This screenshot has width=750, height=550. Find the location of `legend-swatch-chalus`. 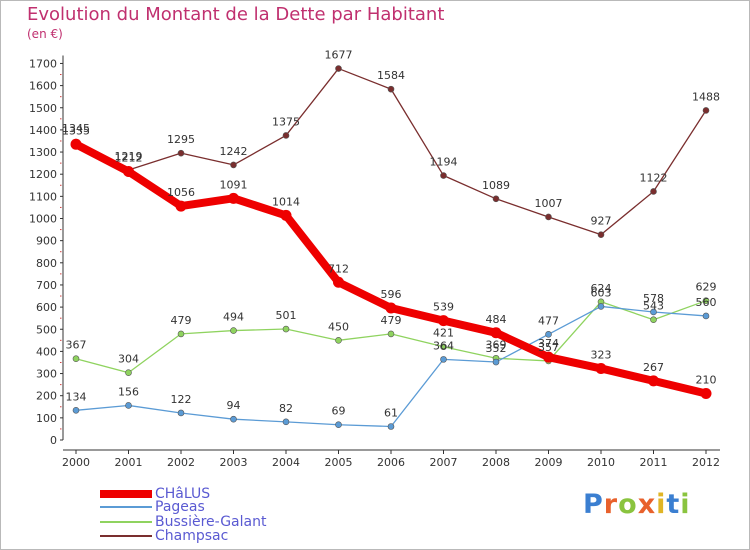

legend-swatch-chalus is located at coordinates (126, 494).